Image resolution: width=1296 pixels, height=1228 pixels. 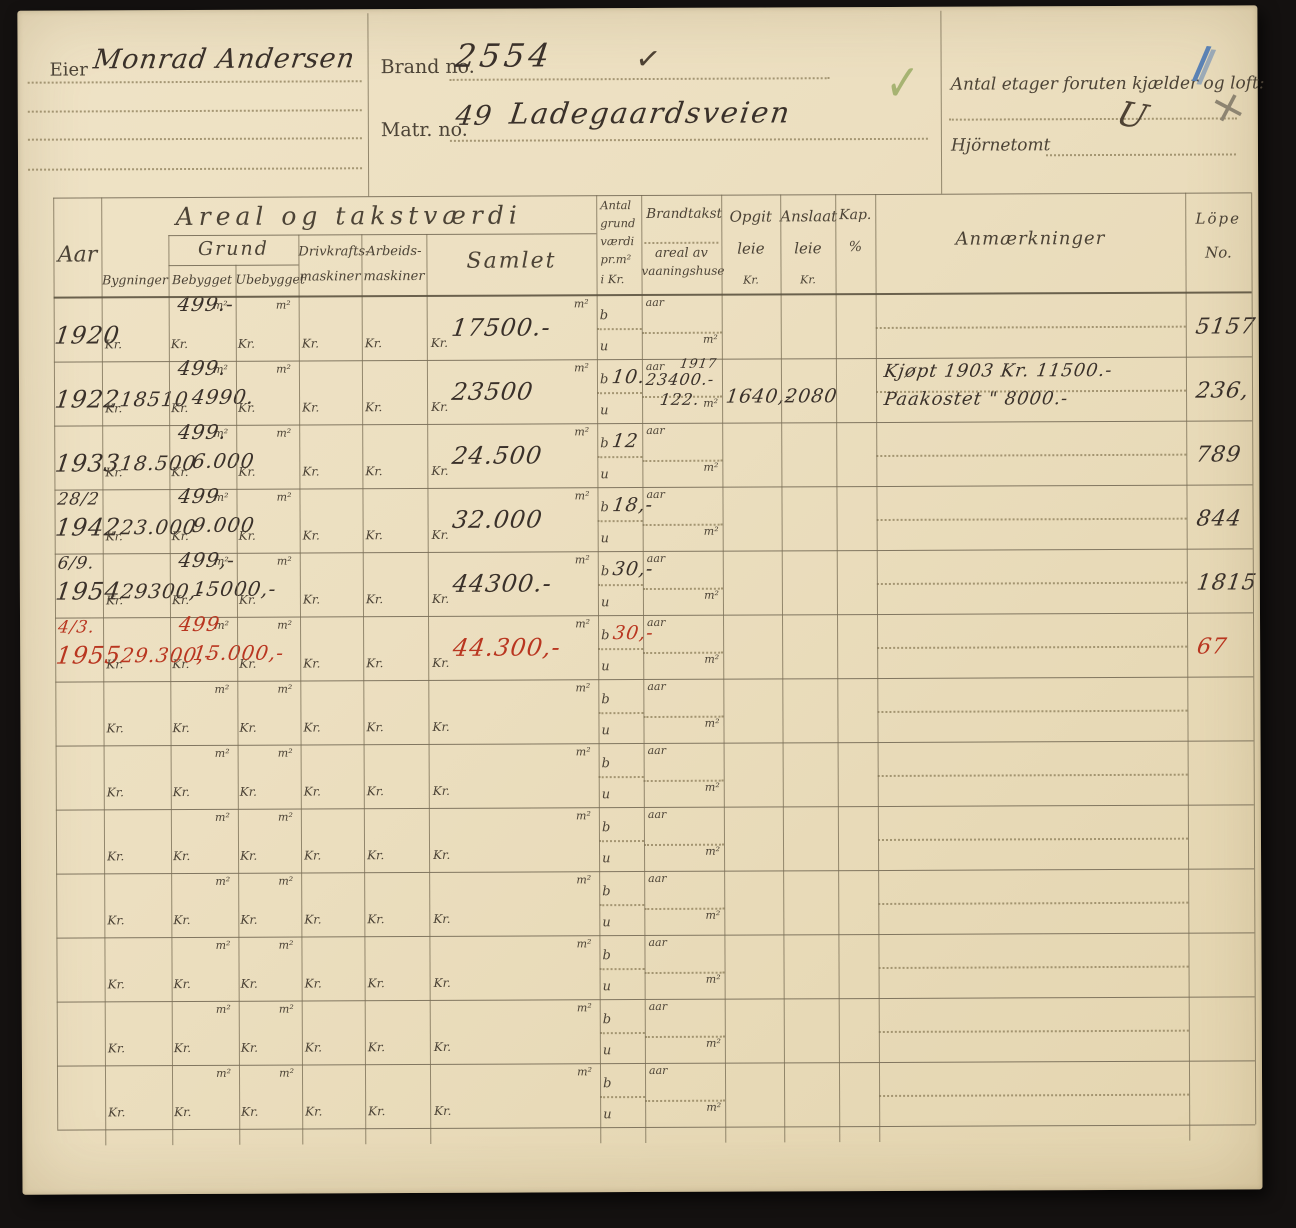 I want to click on green-check-icon: ✓, so click(x=902, y=84).